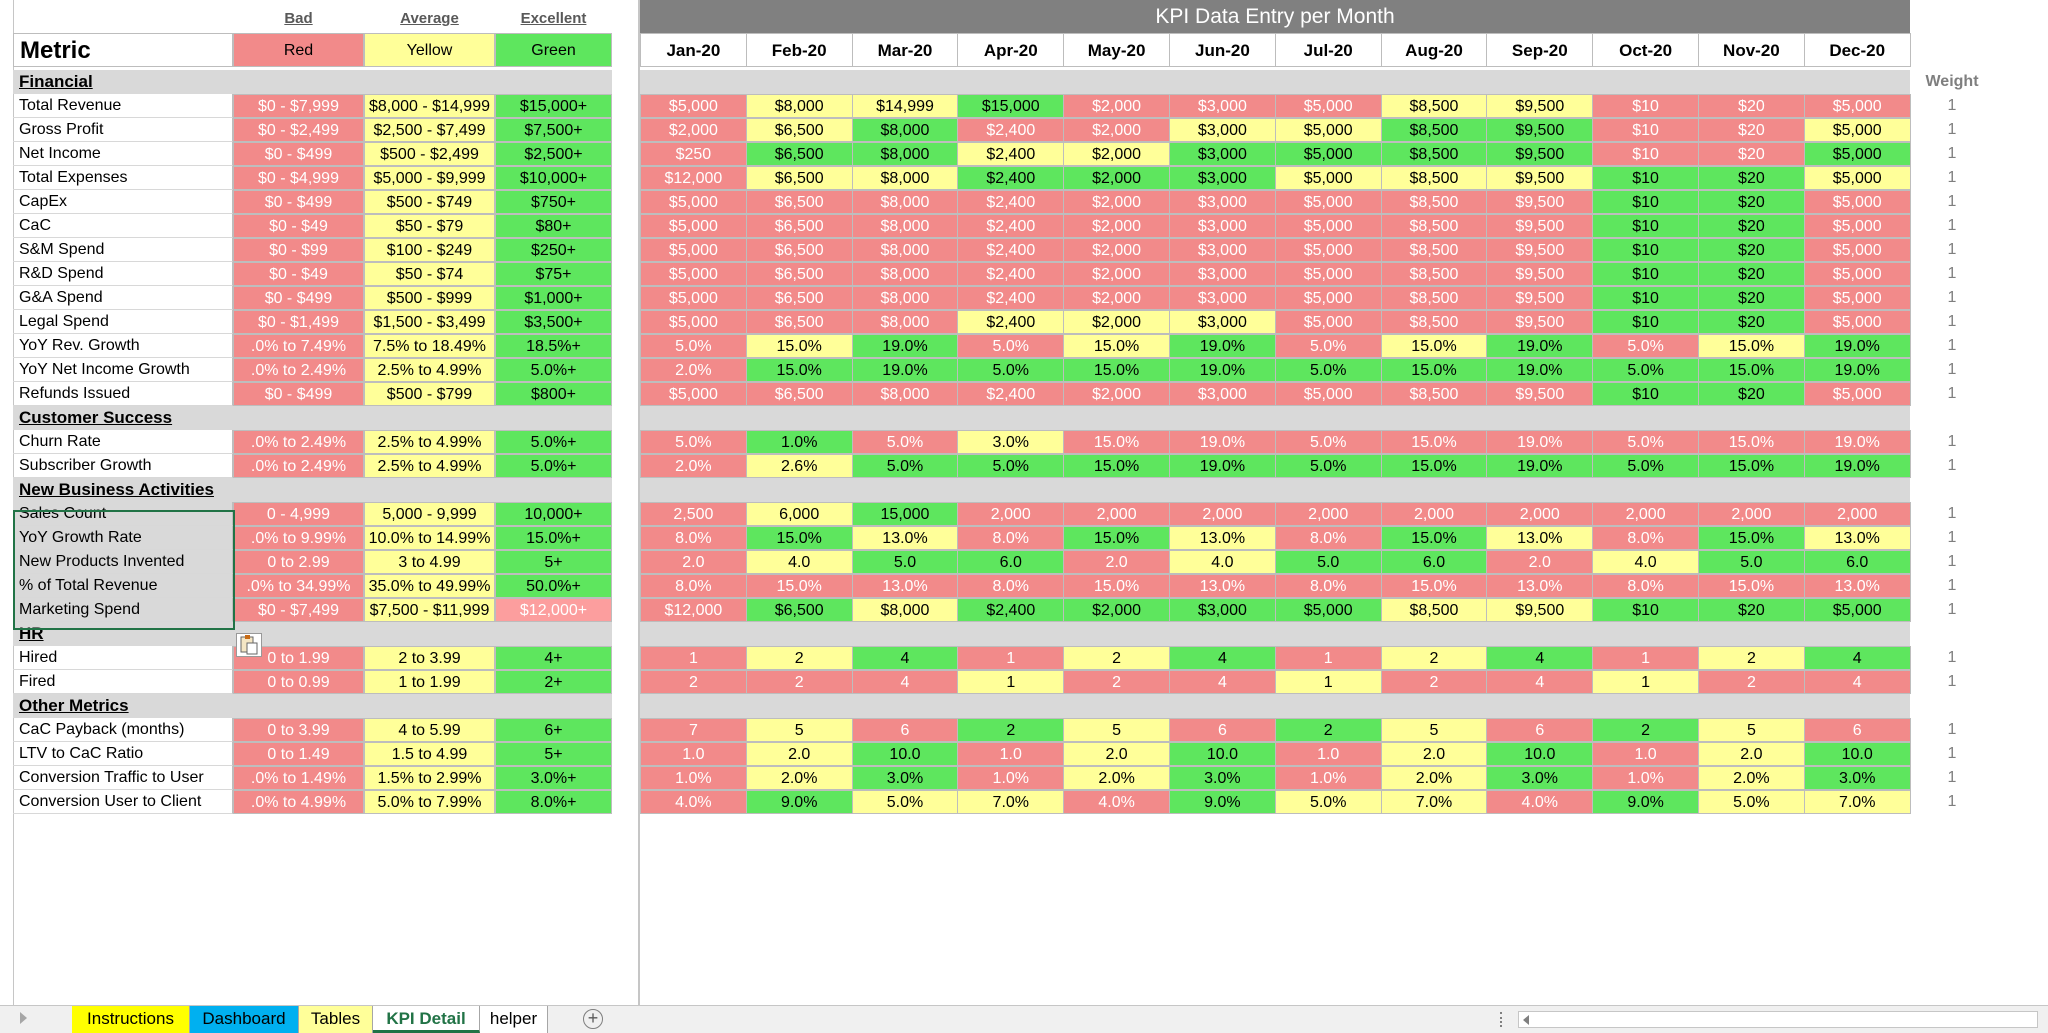 Image resolution: width=2048 pixels, height=1033 pixels. Describe the element at coordinates (593, 1019) in the screenshot. I see `add-sheet-button: +` at that location.